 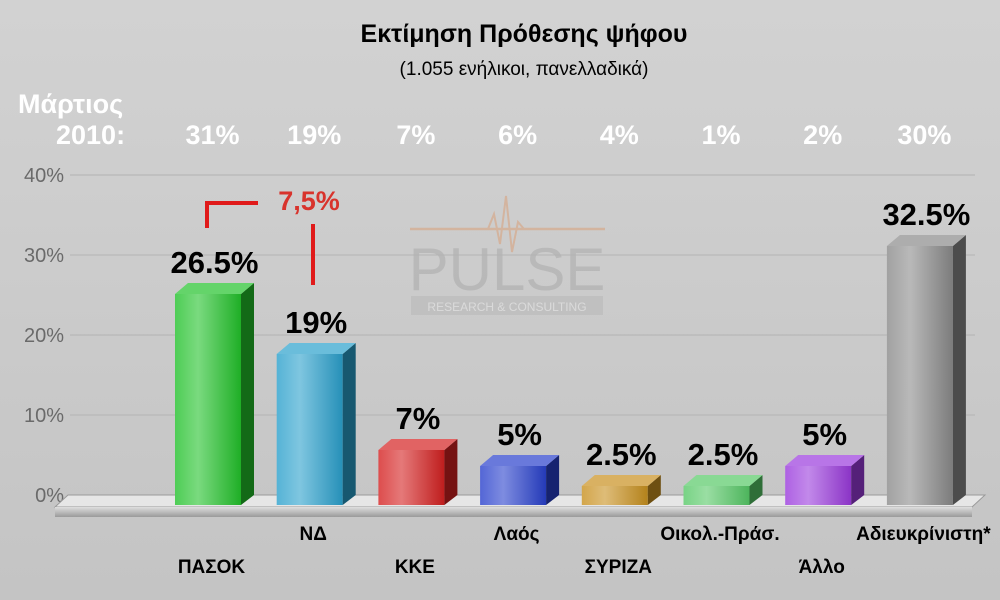 What do you see at coordinates (313, 534) in the screenshot?
I see `category-label: ΝΔ` at bounding box center [313, 534].